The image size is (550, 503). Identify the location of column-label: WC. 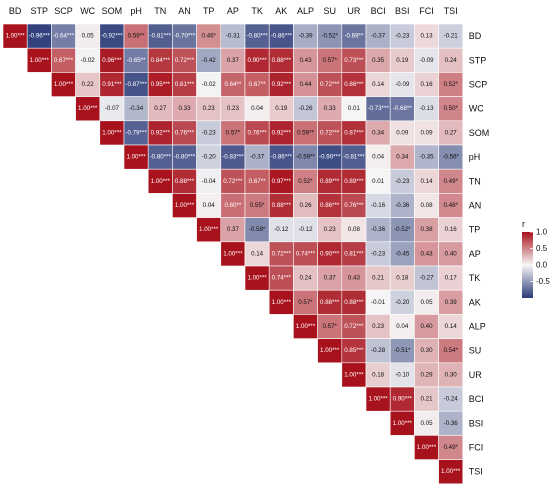
(87, 11).